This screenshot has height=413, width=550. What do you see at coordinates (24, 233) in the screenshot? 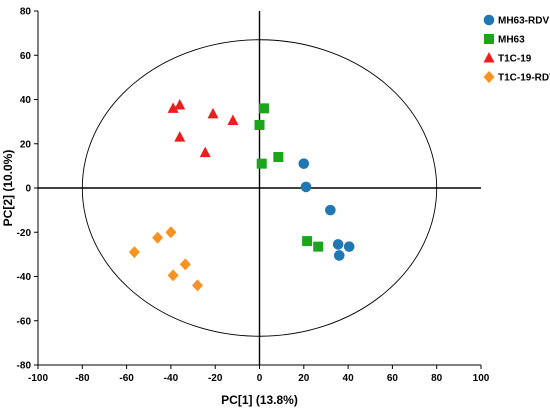
I see `y-tick-label: -20` at bounding box center [24, 233].